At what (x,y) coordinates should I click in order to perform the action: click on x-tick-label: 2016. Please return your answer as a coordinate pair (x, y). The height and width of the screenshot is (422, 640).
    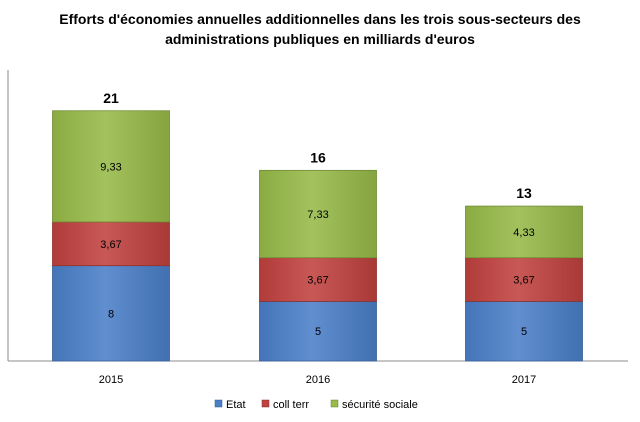
    Looking at the image, I should click on (318, 380).